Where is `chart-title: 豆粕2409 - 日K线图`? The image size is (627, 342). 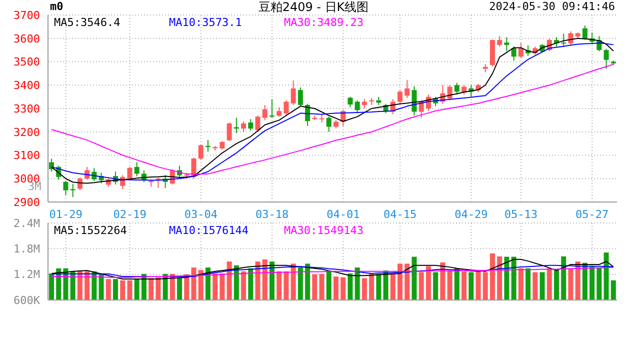 chart-title: 豆粕2409 - 日K线图 is located at coordinates (313, 7).